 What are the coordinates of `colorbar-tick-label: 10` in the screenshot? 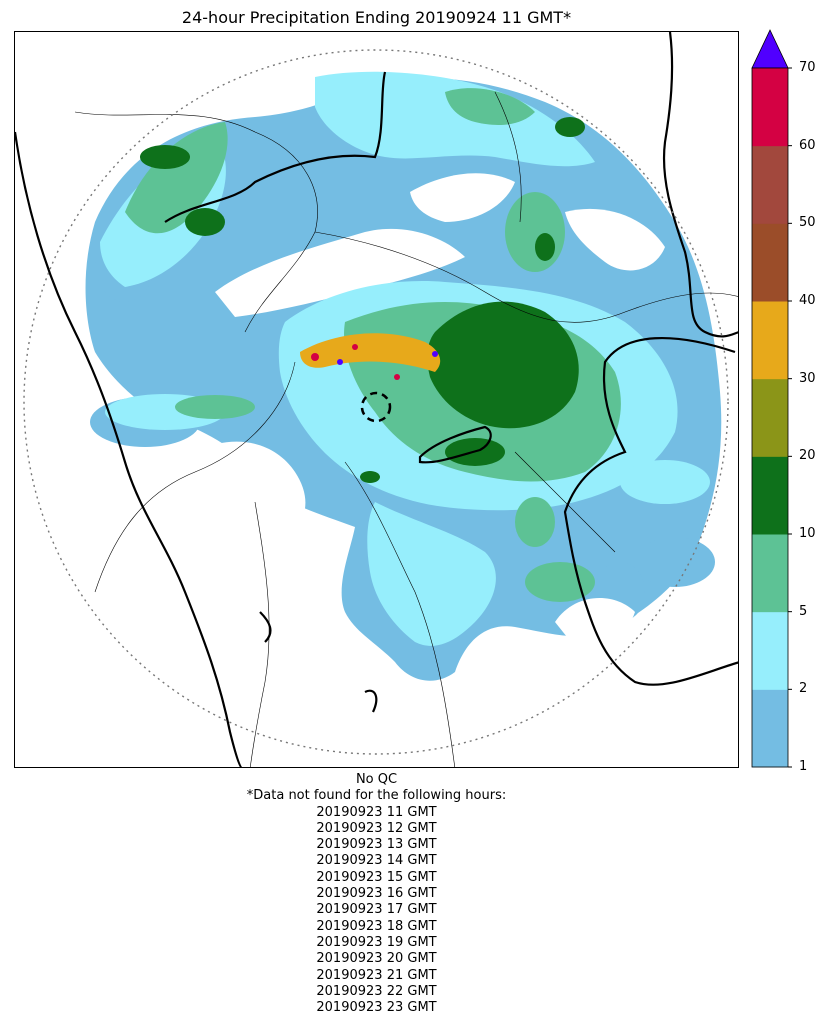 It's located at (807, 533).